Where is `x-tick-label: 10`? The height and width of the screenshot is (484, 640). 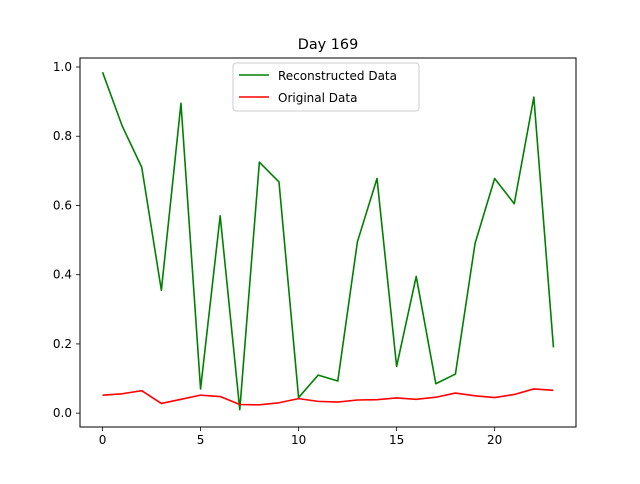
x-tick-label: 10 is located at coordinates (298, 440).